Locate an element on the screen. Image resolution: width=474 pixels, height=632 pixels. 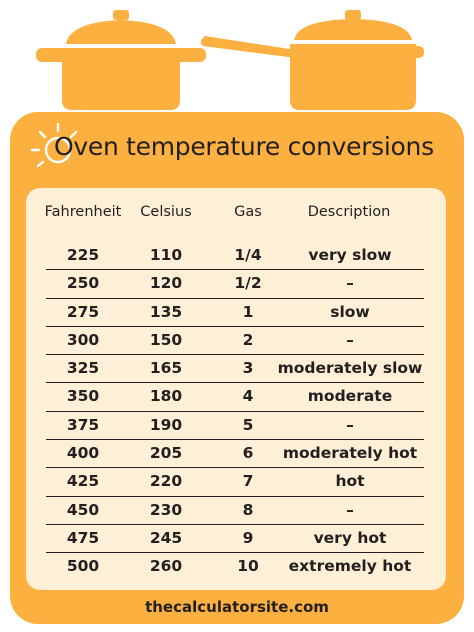
table-row: 350 180 4 moderate is located at coordinates (235, 397).